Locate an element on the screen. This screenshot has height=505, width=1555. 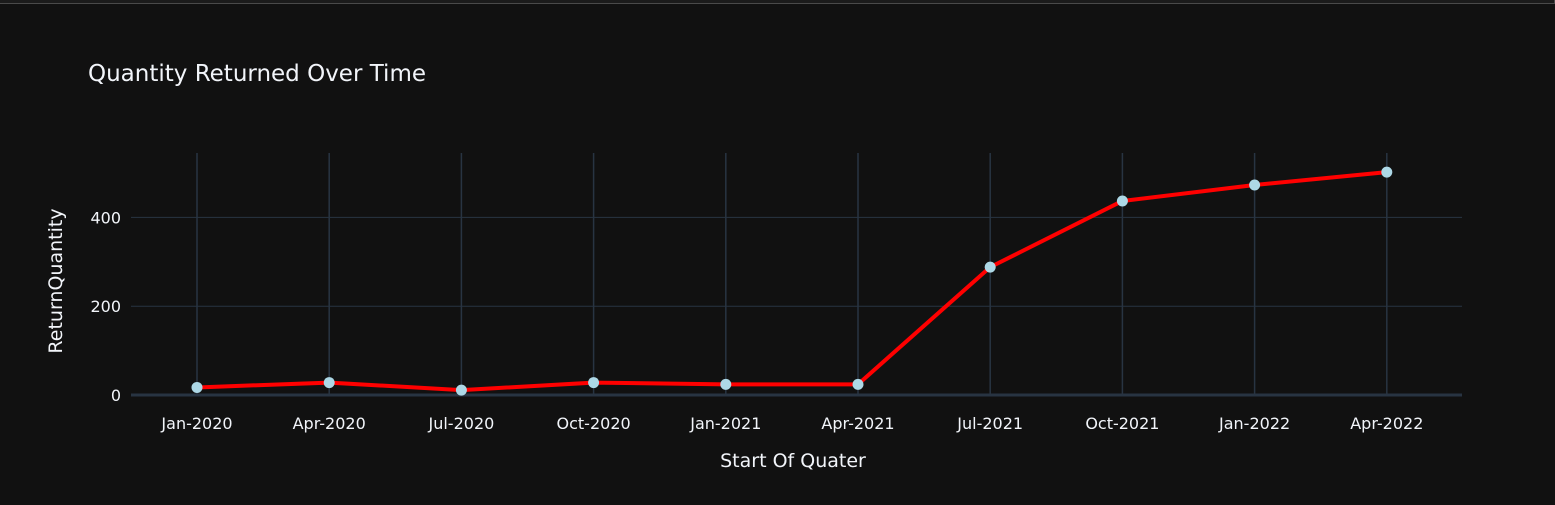
y-tick-labels: 0 200 400 is located at coordinates (105, 306).